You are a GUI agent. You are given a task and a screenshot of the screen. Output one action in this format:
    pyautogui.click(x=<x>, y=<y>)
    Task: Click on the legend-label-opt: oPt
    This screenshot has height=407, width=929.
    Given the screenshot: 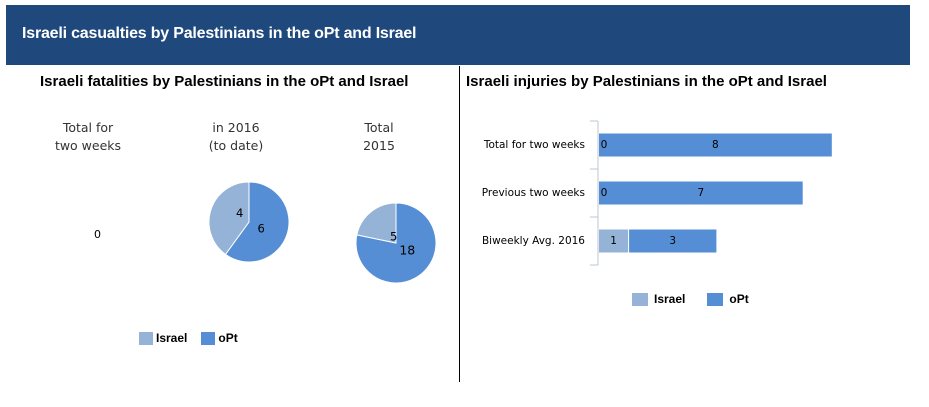 What is the action you would take?
    pyautogui.click(x=228, y=338)
    